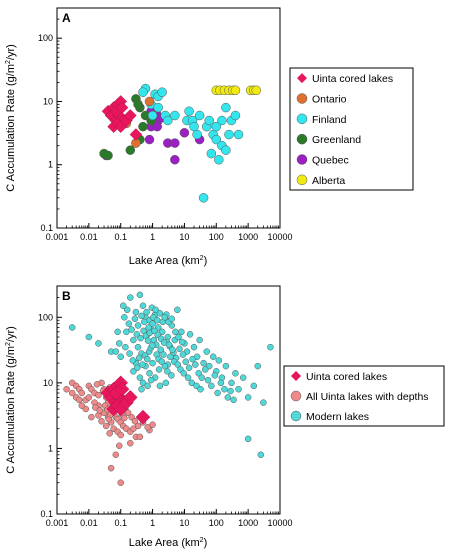 The image size is (450, 555). I want to click on y-tick-label: 0.1, so click(46, 228).